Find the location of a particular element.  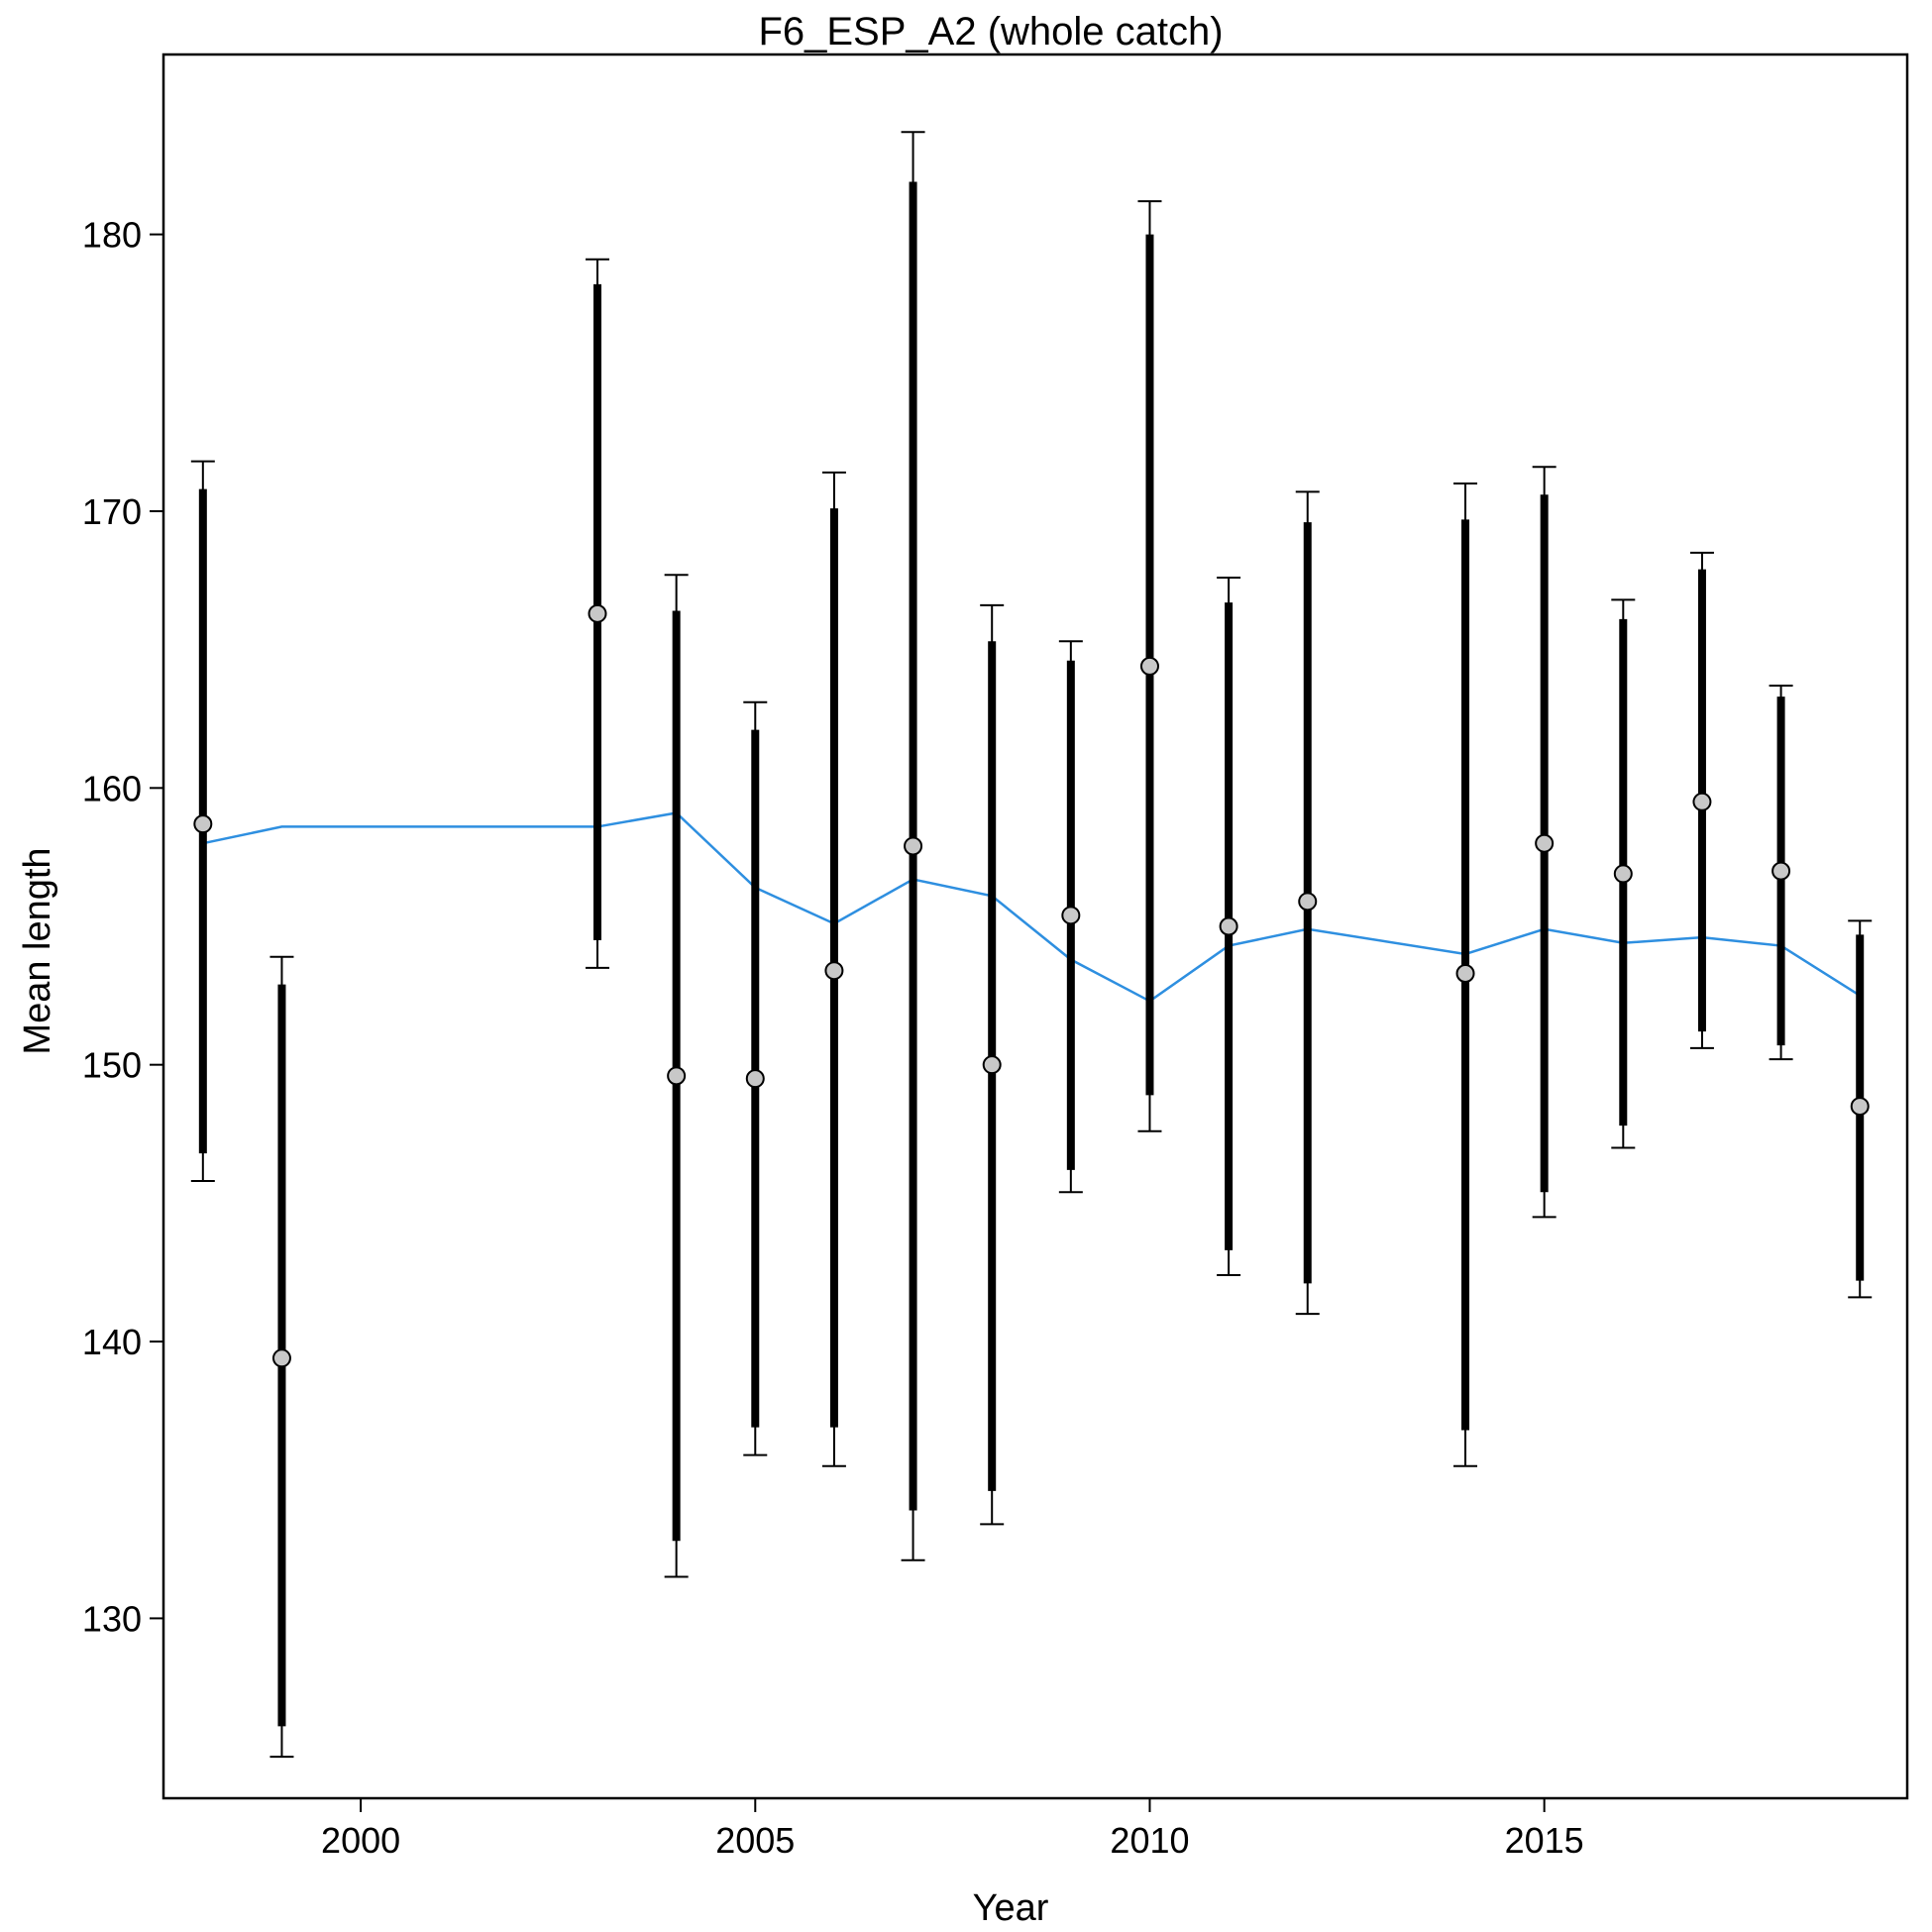

y-tick-label: 150 is located at coordinates (112, 1065).